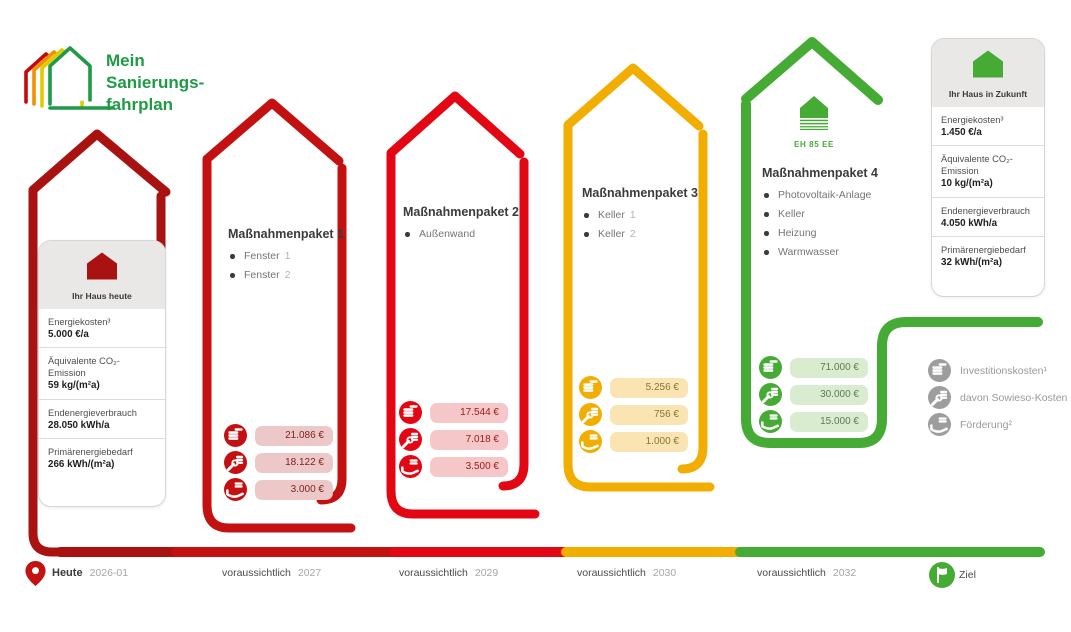 The width and height of the screenshot is (1071, 632). I want to click on measure-item: Keller 2, so click(657, 234).